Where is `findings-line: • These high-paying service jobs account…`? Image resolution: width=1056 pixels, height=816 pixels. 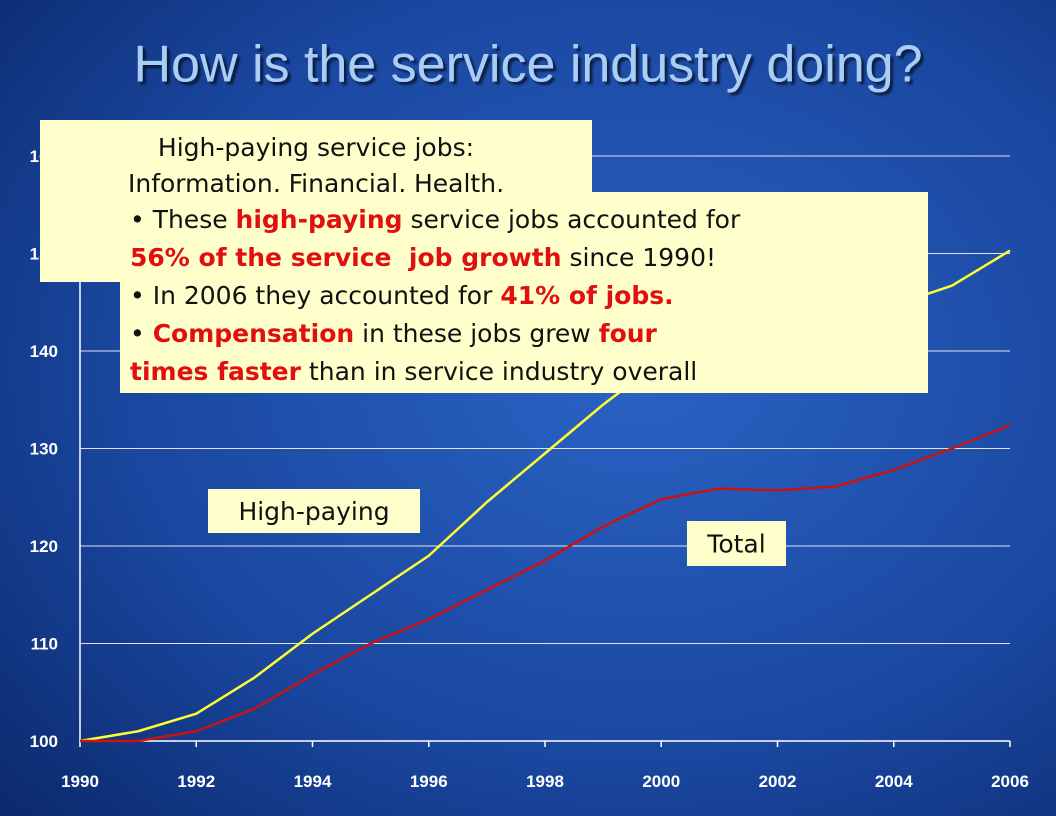 findings-line: • These high-paying service jobs account… is located at coordinates (435, 219).